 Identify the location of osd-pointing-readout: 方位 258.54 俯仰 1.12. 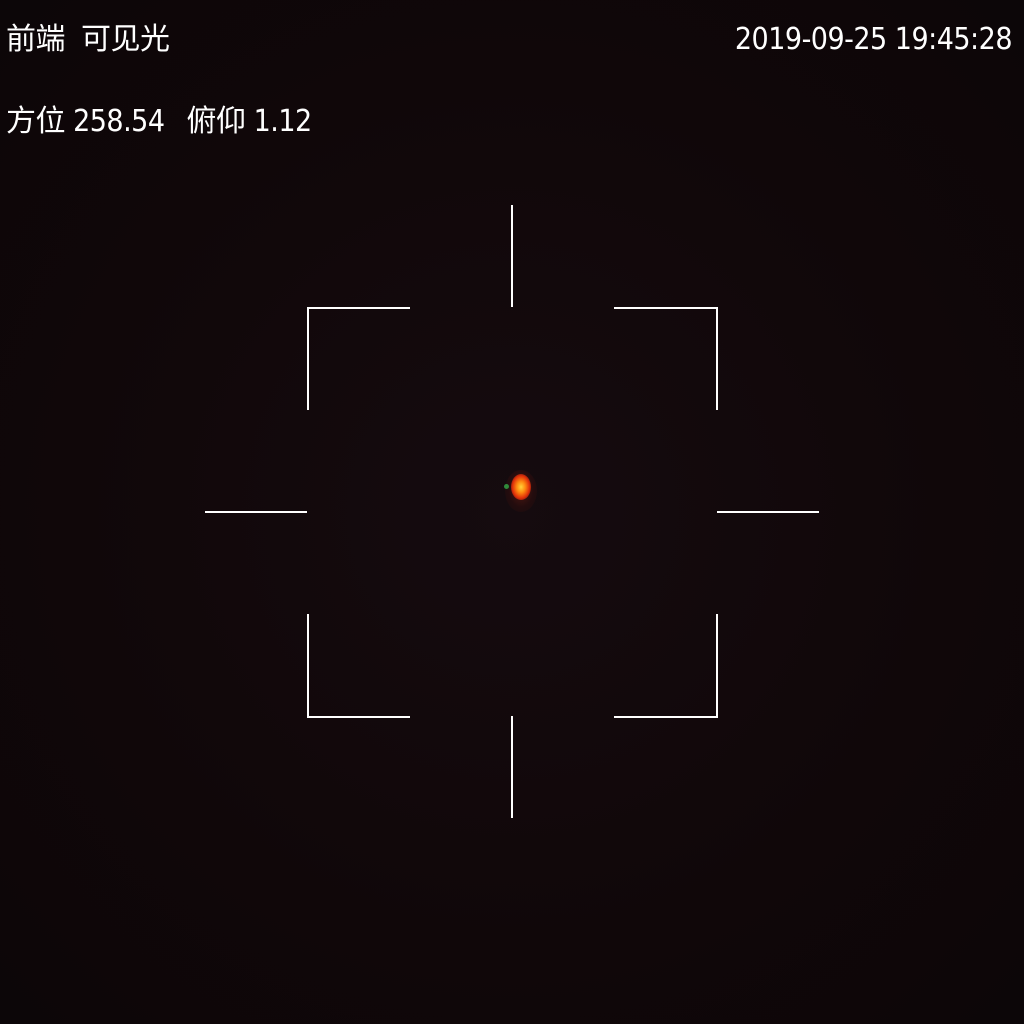
(159, 122).